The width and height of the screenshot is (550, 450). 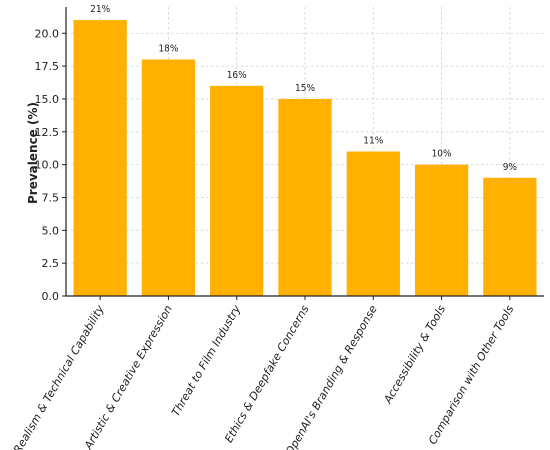 I want to click on x-tick-label: Threat to Film Industry, so click(x=206, y=361).